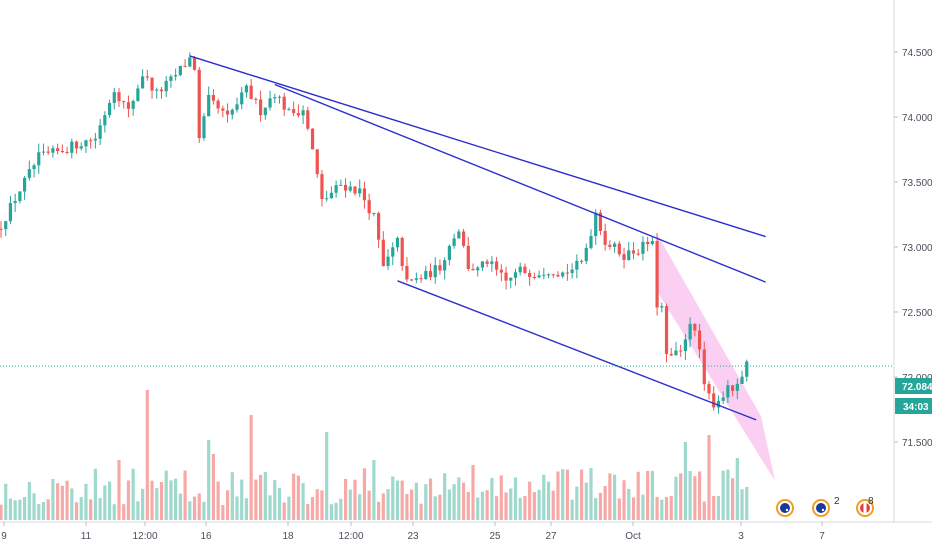 The width and height of the screenshot is (932, 555). Describe the element at coordinates (413, 532) in the screenshot. I see `time-axis-ticks: 9 11 12:00 16 18 12:00 23 25 27 Oct 3 7` at that location.